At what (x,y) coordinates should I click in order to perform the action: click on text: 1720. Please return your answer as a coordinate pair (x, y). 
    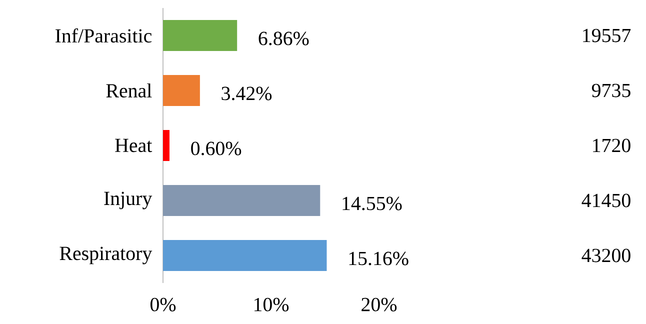
    Looking at the image, I should click on (611, 145).